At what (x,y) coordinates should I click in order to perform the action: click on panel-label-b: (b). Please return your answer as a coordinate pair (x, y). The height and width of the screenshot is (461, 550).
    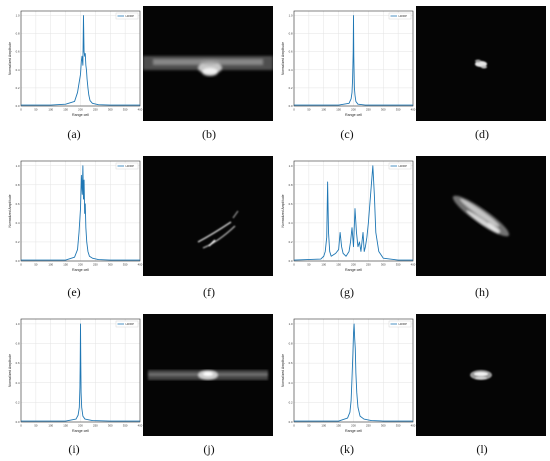
    Looking at the image, I should click on (209, 134).